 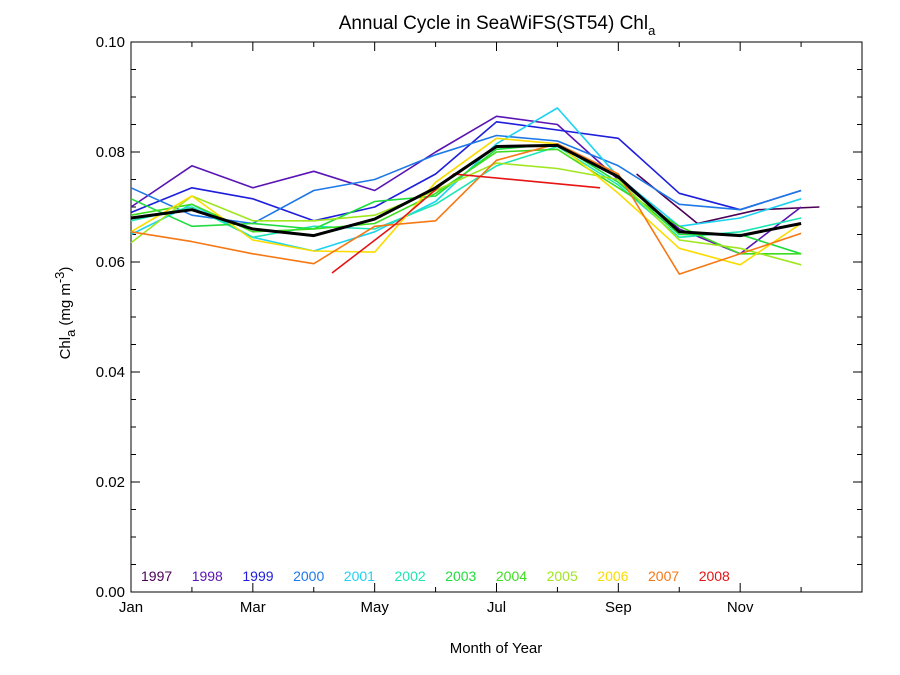 What do you see at coordinates (257, 576) in the screenshot?
I see `legend-entry-1999: 1999` at bounding box center [257, 576].